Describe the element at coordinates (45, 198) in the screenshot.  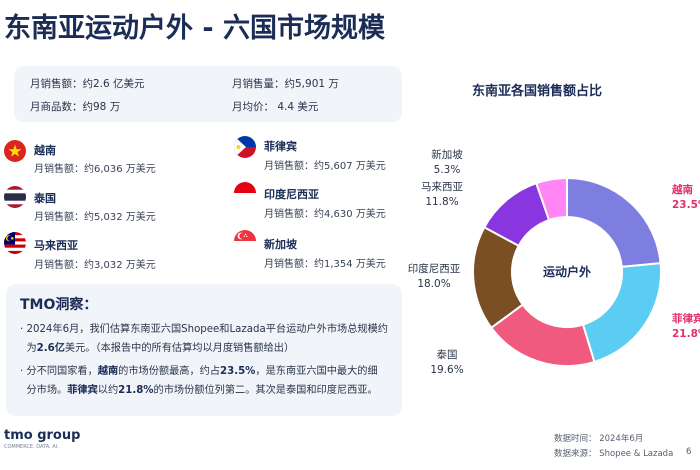
I see `country-name-thailand: 泰国` at that location.